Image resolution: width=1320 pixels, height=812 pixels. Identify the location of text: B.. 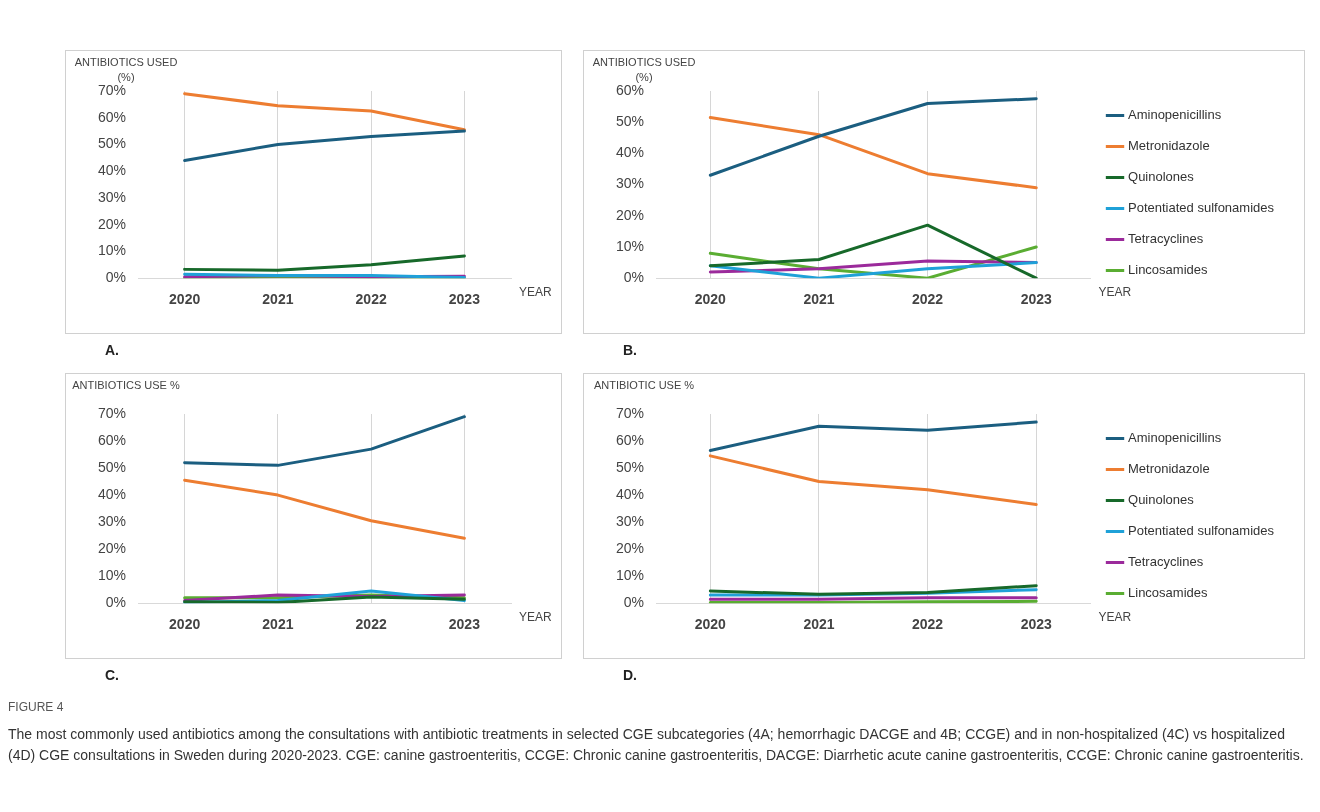
(630, 350).